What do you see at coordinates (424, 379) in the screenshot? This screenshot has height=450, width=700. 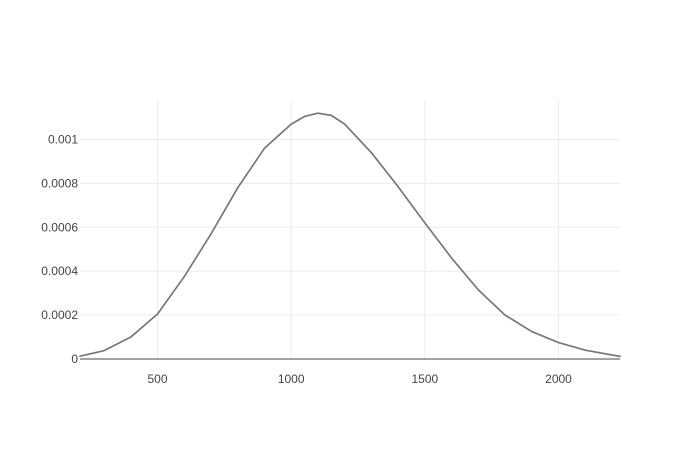 I see `x-tick-label-2: 1500` at bounding box center [424, 379].